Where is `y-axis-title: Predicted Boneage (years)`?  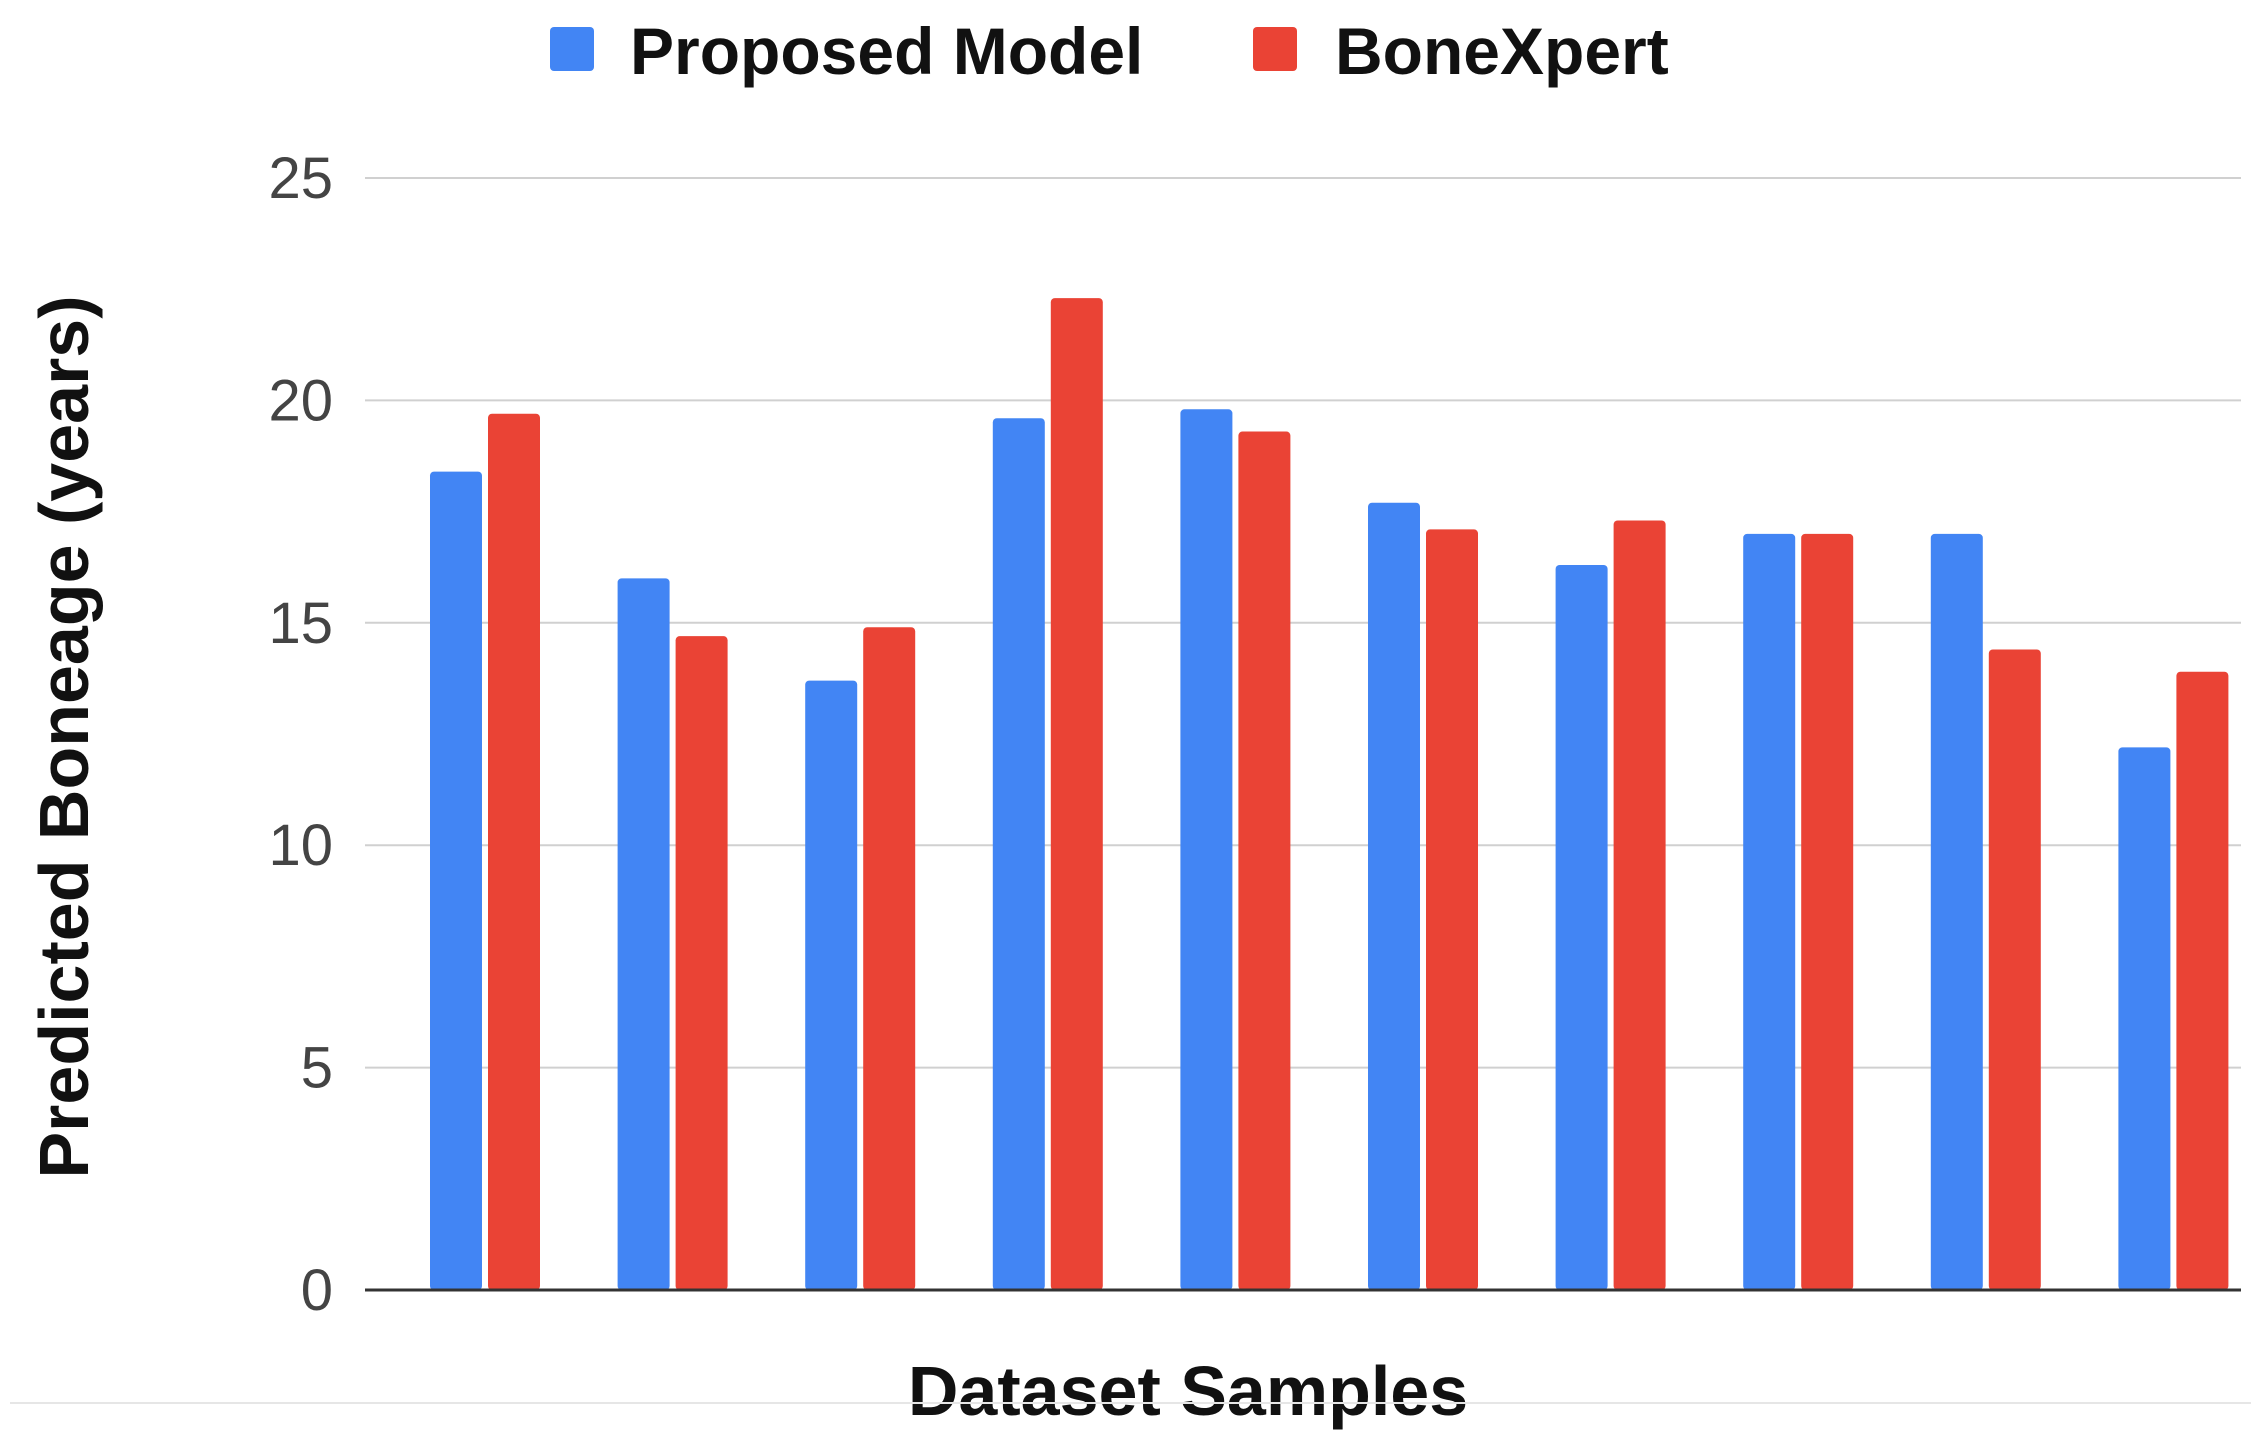 y-axis-title: Predicted Boneage (years) is located at coordinates (64, 736).